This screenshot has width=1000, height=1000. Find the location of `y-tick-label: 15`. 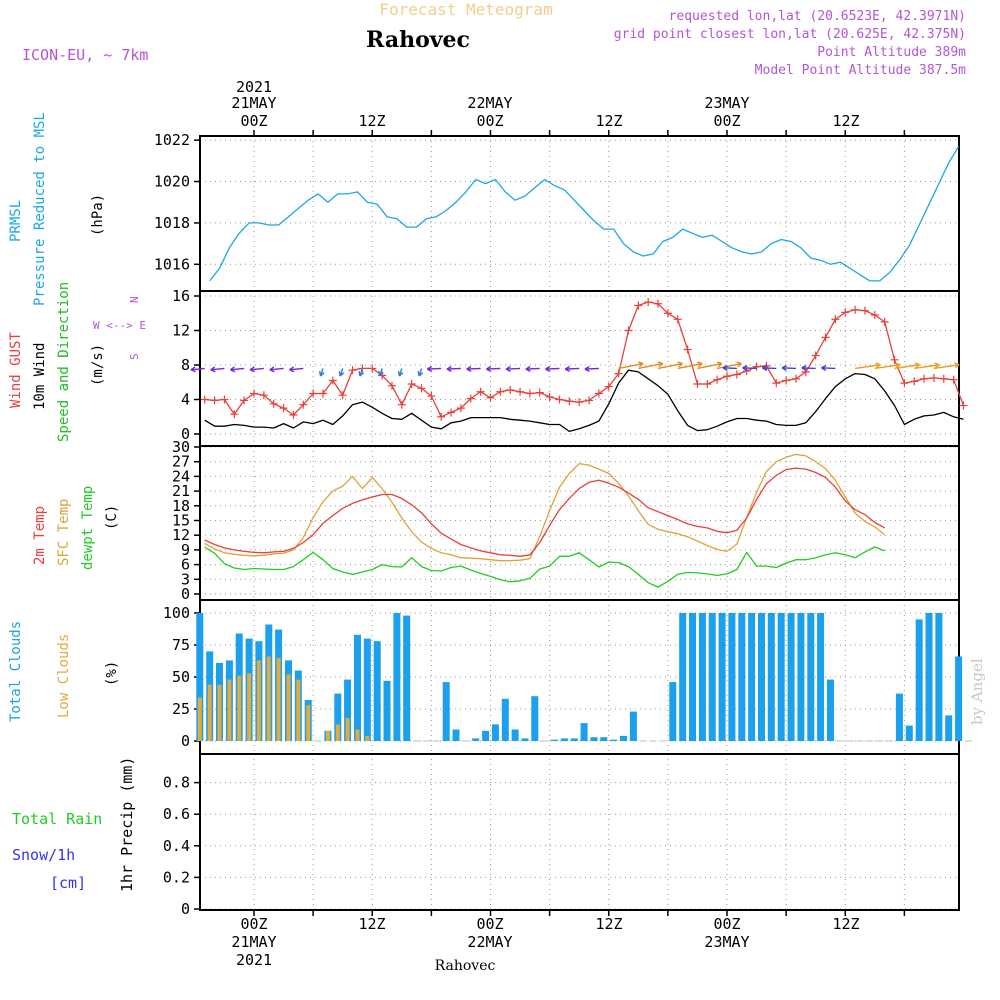

y-tick-label: 15 is located at coordinates (181, 521).